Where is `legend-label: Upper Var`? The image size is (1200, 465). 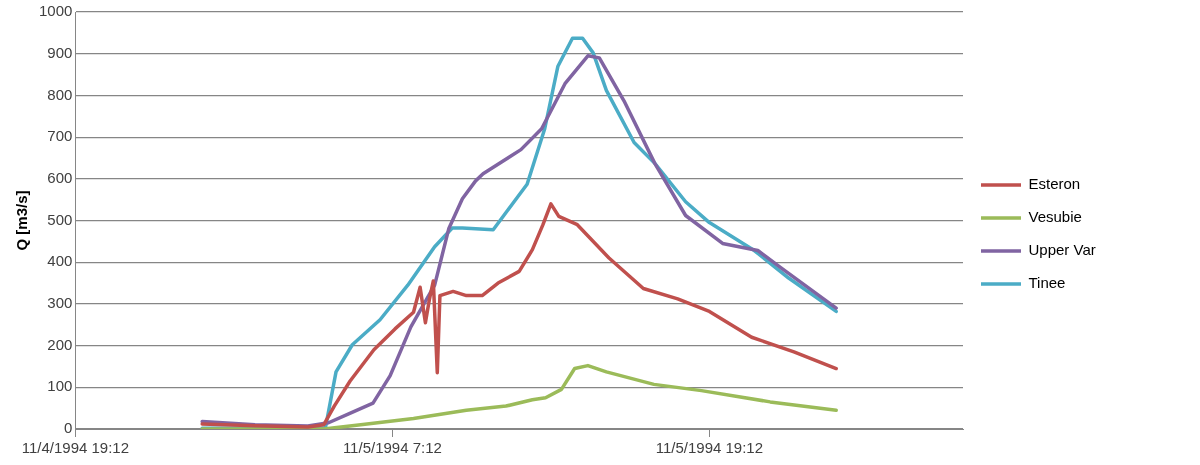 legend-label: Upper Var is located at coordinates (1062, 250).